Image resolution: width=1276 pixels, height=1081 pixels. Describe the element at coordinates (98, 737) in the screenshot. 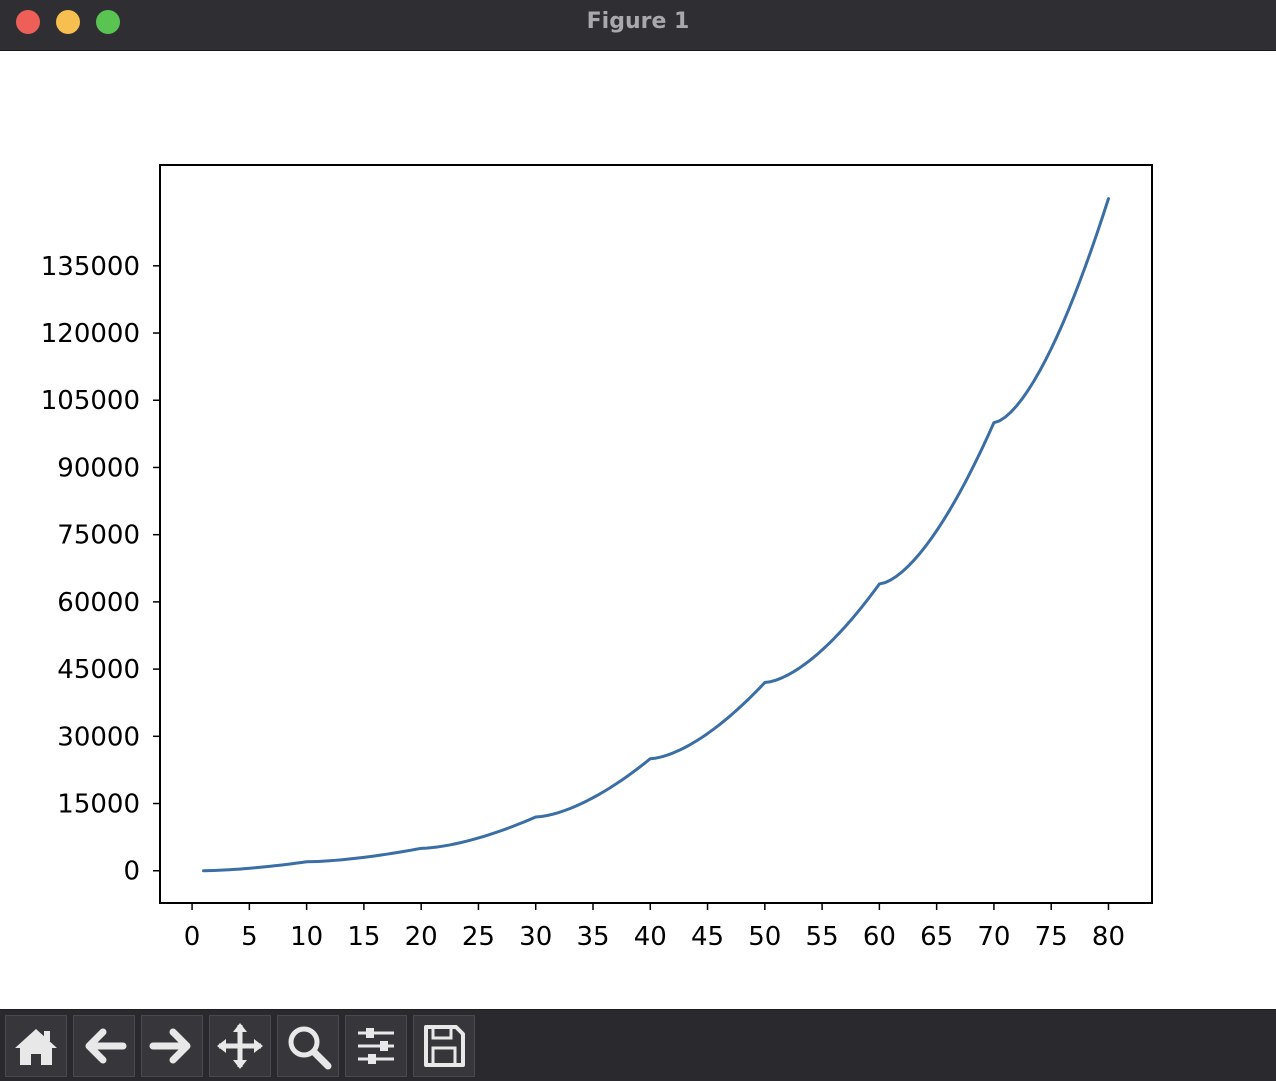

I see `y-tick-label: 30000` at that location.